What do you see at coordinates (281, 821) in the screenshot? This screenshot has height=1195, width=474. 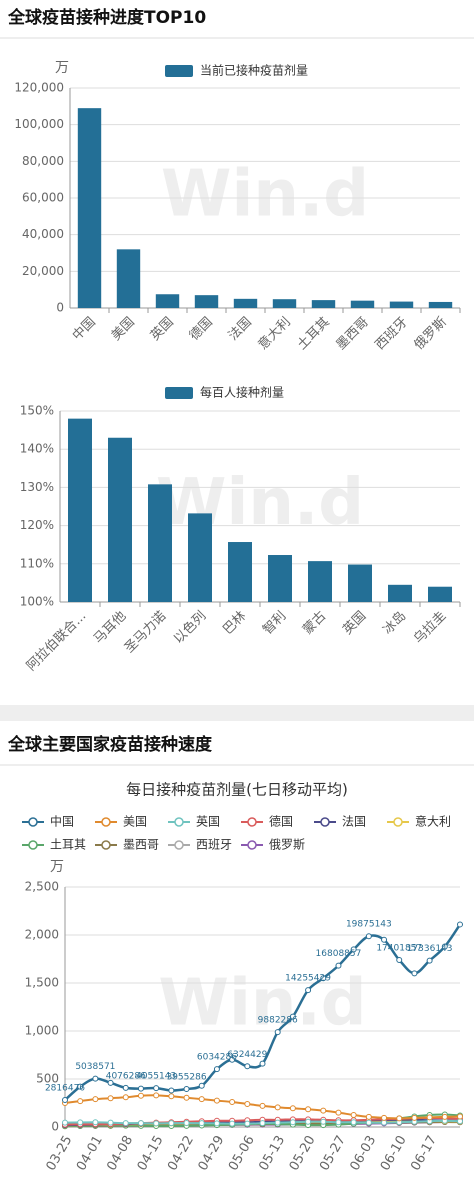 I see `legend-label: 德国` at bounding box center [281, 821].